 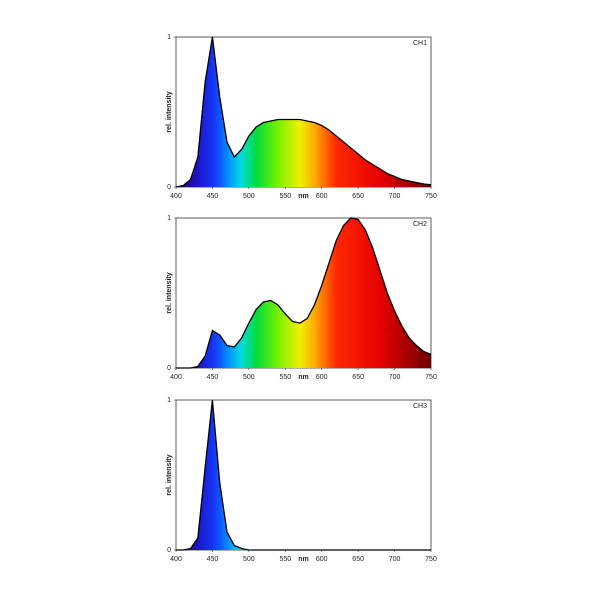 What do you see at coordinates (420, 406) in the screenshot?
I see `channel-label: CH3` at bounding box center [420, 406].